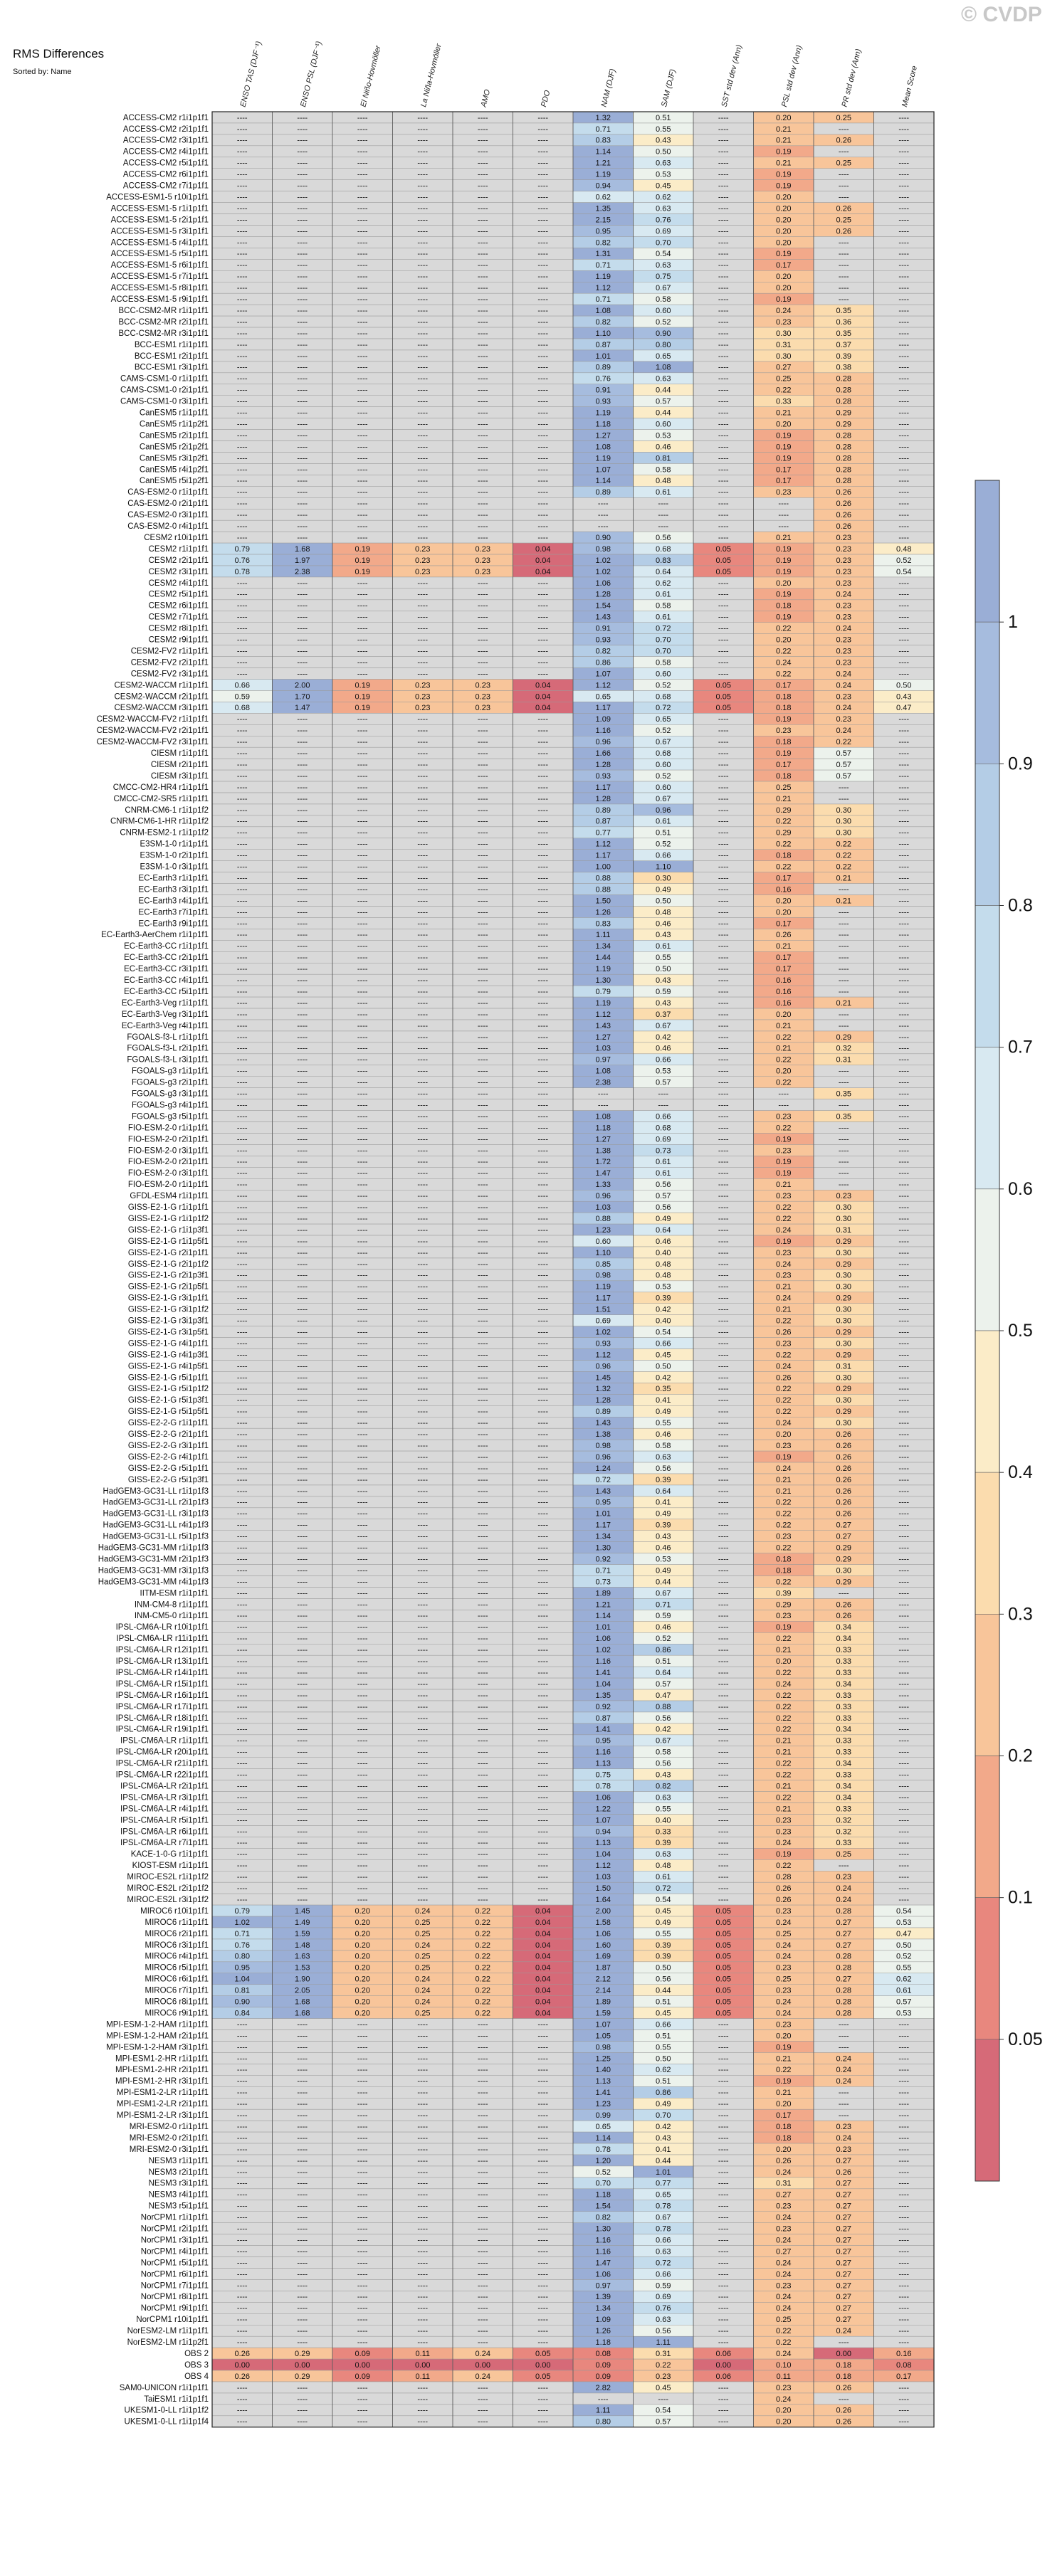 The width and height of the screenshot is (1045, 2576). What do you see at coordinates (168, 1412) in the screenshot?
I see `row-label: GISS-E2-1-G r5i1p5f1` at bounding box center [168, 1412].